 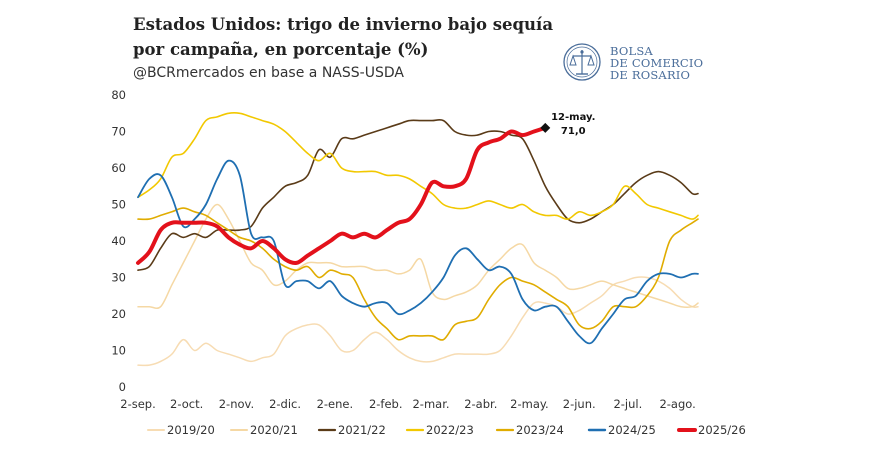 What do you see at coordinates (657, 63) in the screenshot?
I see `logo-line-2: DE COMERCIO` at bounding box center [657, 63].